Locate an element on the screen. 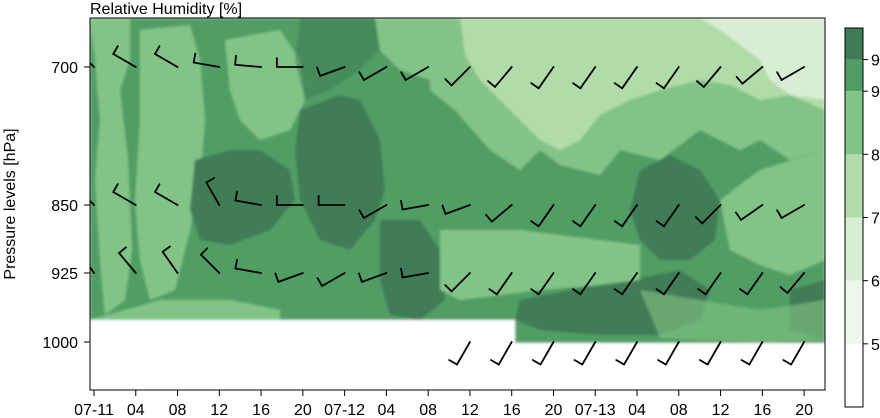 This screenshot has width=880, height=418. y-tick-label: 1000 is located at coordinates (60, 343).